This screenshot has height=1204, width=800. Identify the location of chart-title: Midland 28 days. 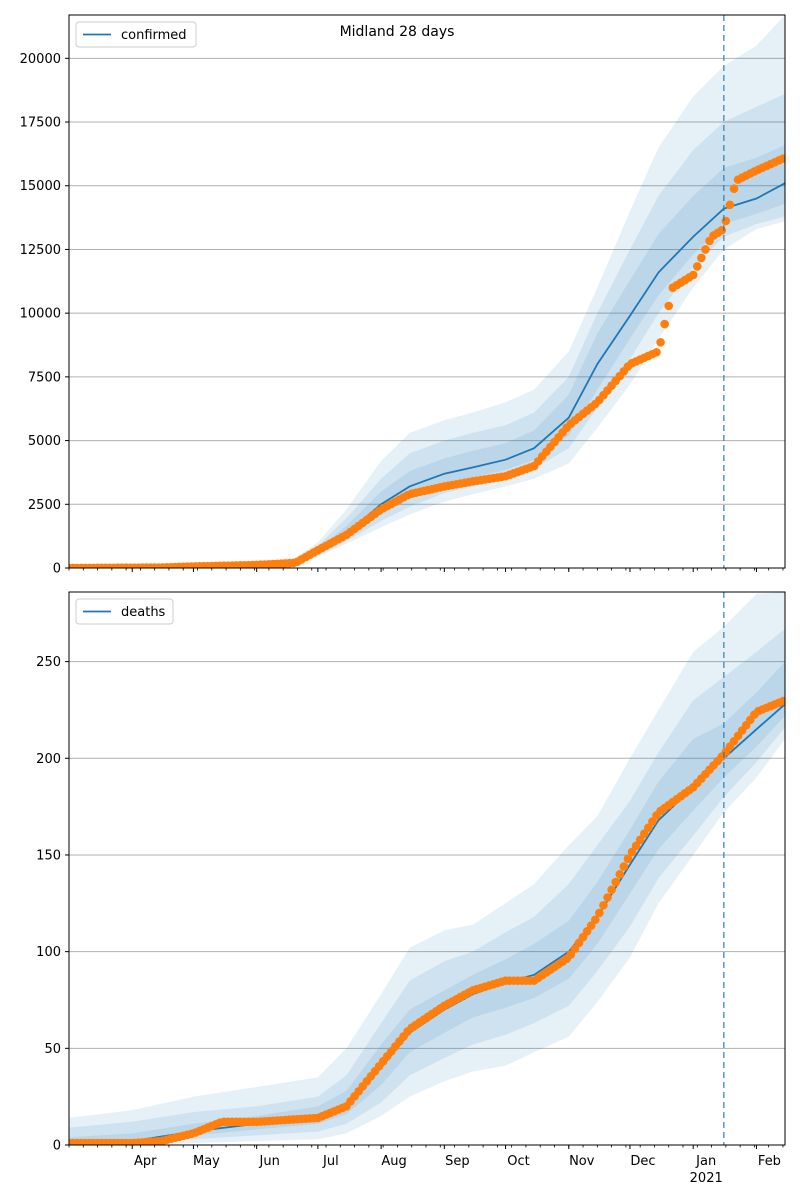
(397, 32).